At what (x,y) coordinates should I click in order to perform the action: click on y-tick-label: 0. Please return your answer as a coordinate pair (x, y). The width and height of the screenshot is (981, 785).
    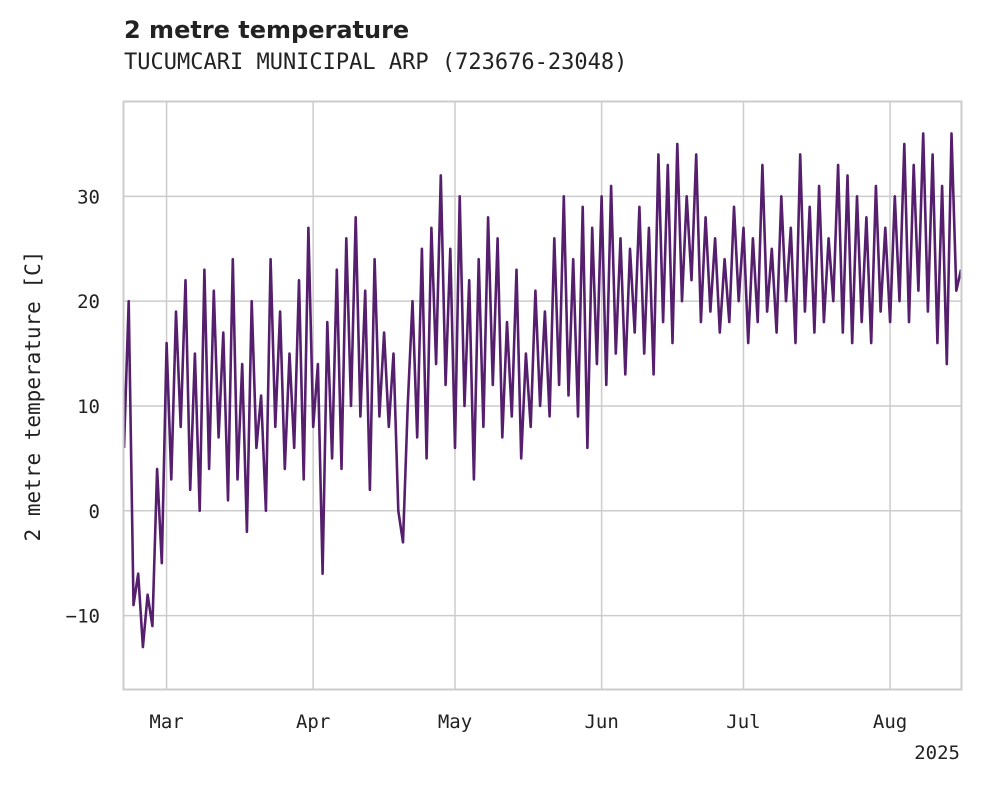
    Looking at the image, I should click on (94, 512).